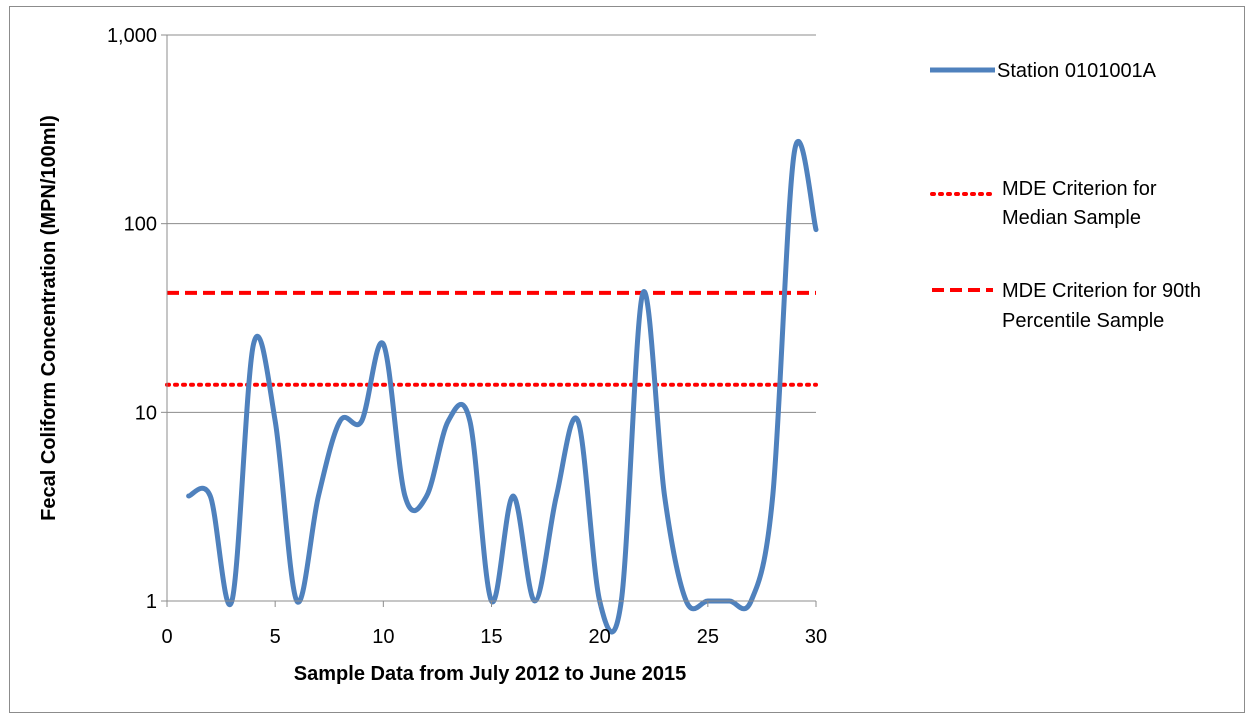 This screenshot has width=1255, height=723. What do you see at coordinates (1066, 306) in the screenshot?
I see `legend-entry-90th: MDE Criterion for 90th Percentile Sample` at bounding box center [1066, 306].